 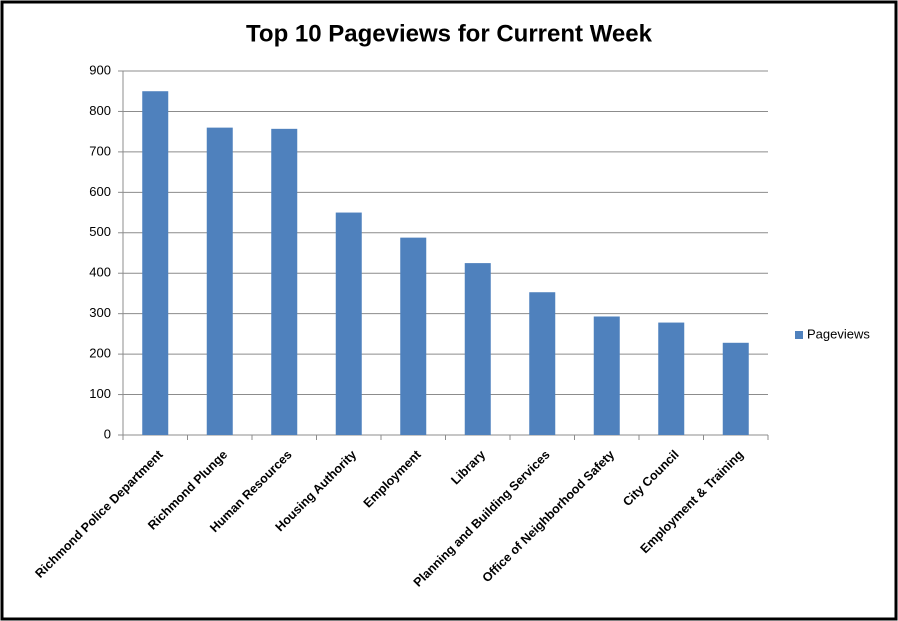 I want to click on y-tick-label: 400, so click(x=100, y=272).